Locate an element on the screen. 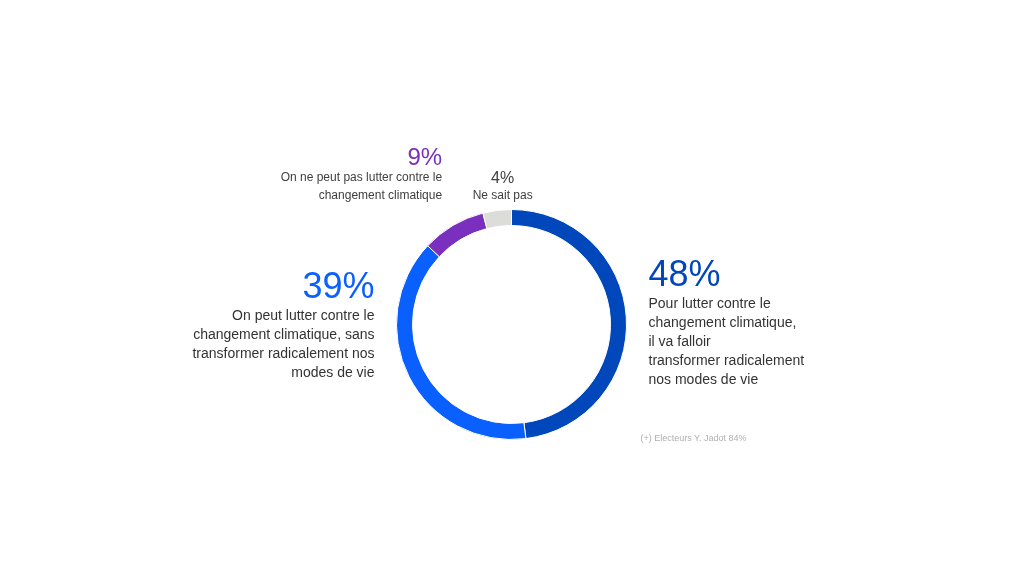 This screenshot has width=1024, height=576. slice-label: On peut lutter contre le changement climatique, sans transformer radicalement nos modes de vie is located at coordinates (283, 343).